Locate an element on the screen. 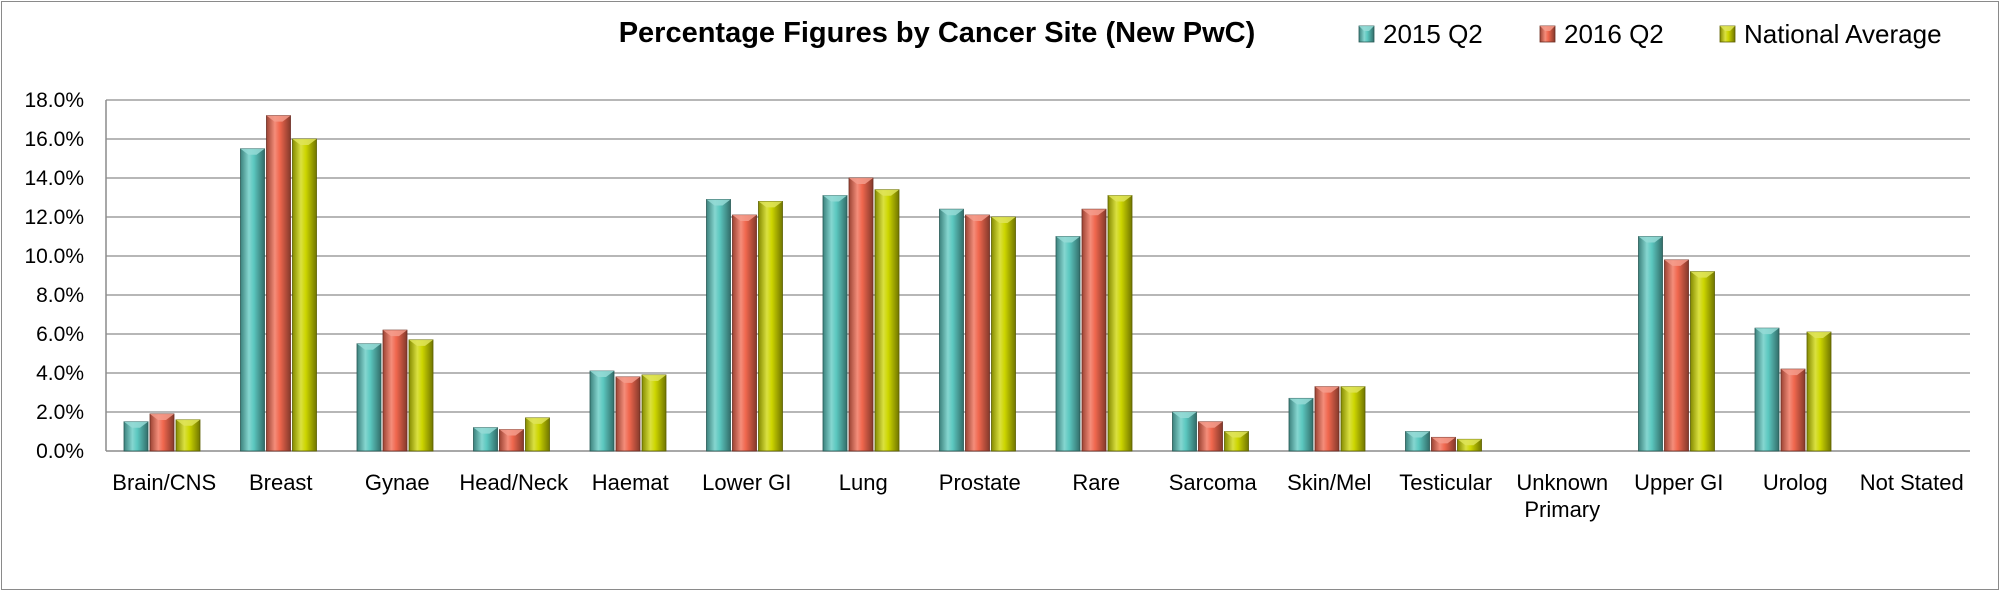  y-tick-label: 6.0% is located at coordinates (60, 334).